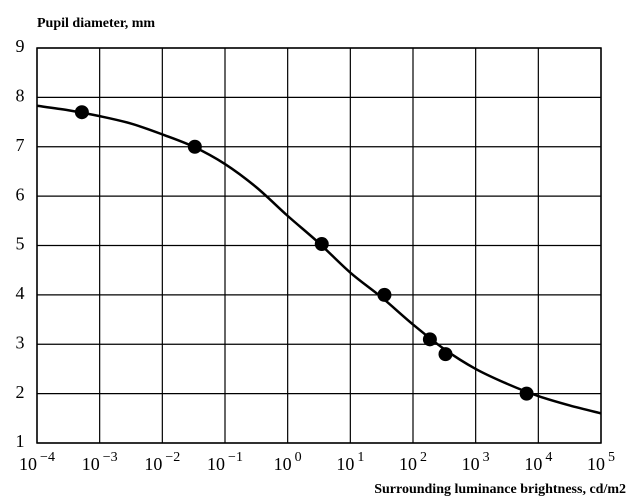 Image resolution: width=629 pixels, height=499 pixels. Describe the element at coordinates (500, 489) in the screenshot. I see `x-axis-title: Surrounding luminance brightness, cd/m2` at that location.